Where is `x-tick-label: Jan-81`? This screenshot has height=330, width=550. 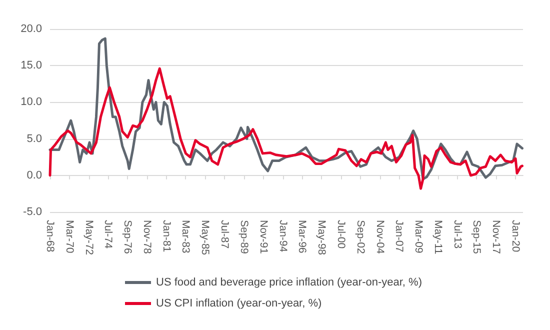 x-tick-label: Jan-81 is located at coordinates (166, 236).